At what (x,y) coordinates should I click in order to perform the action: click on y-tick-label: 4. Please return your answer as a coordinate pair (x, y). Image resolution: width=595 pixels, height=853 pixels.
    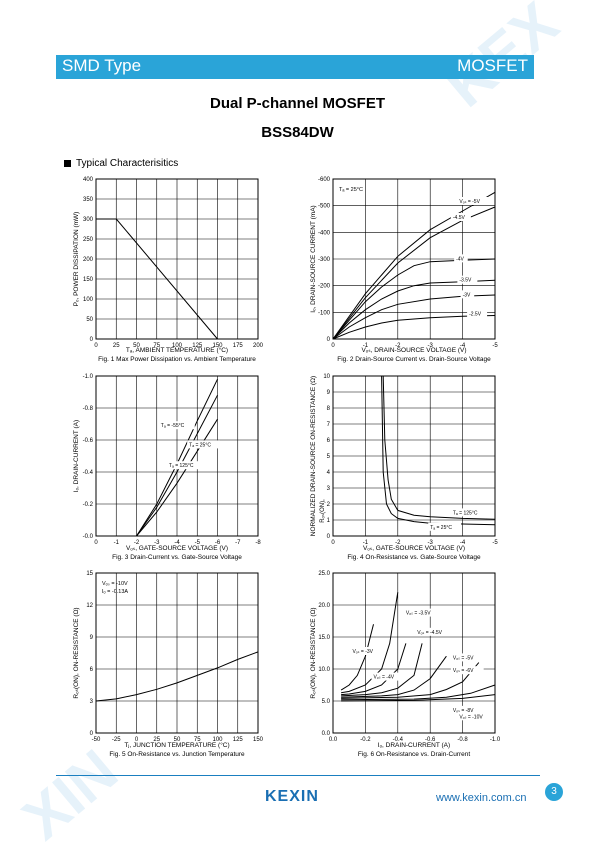
    Looking at the image, I should click on (329, 473).